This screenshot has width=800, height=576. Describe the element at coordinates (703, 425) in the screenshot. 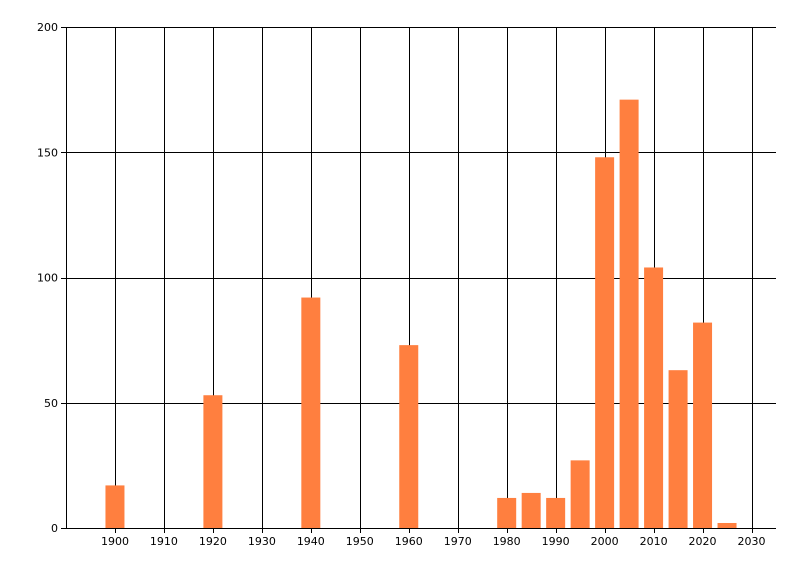

I see `bar-2020` at that location.